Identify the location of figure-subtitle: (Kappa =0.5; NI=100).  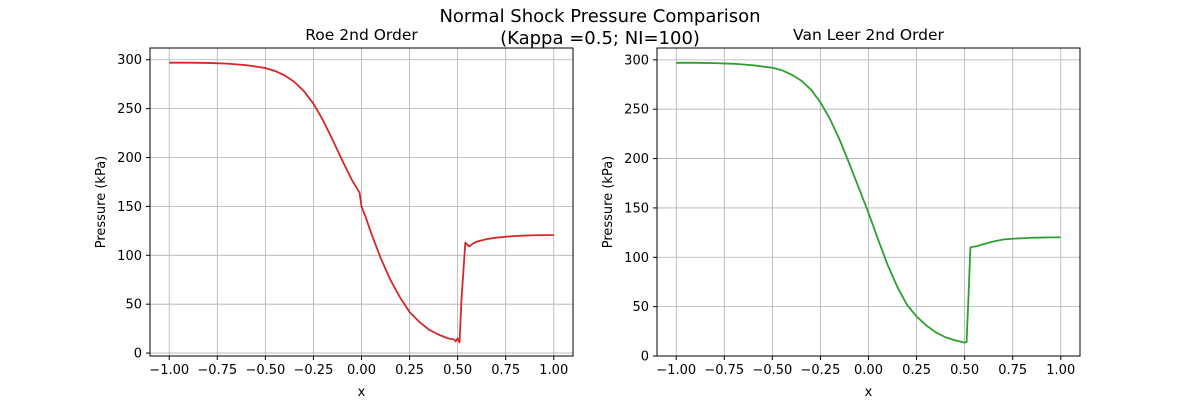
(600, 38).